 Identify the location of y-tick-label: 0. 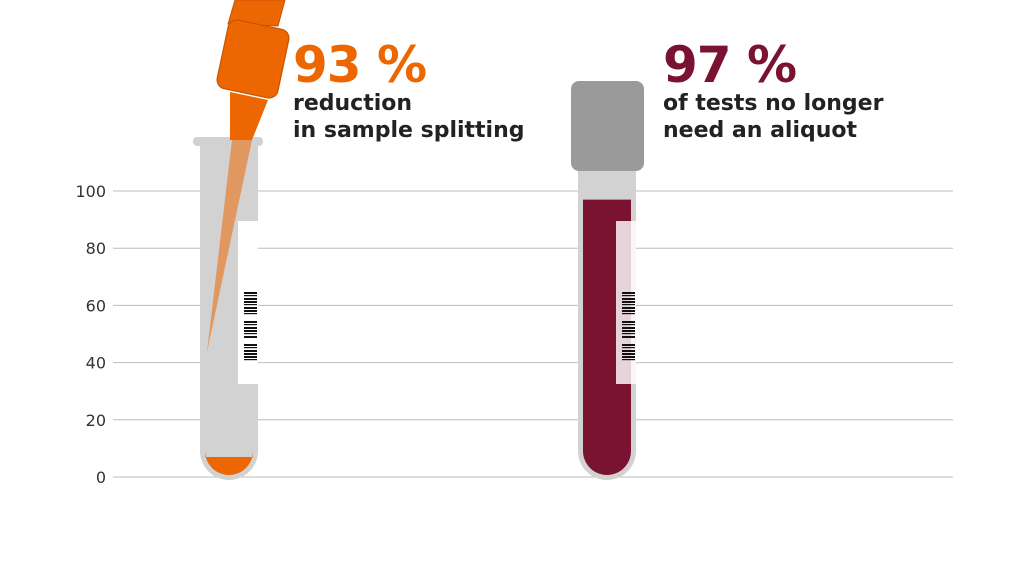
(101, 477).